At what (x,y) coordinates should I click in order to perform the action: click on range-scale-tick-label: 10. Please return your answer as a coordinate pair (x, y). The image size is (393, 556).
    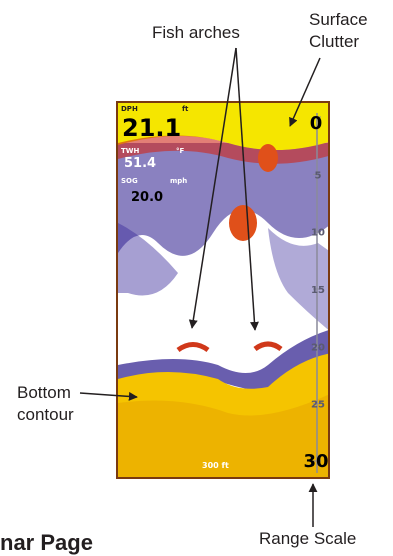
    Looking at the image, I should click on (318, 233).